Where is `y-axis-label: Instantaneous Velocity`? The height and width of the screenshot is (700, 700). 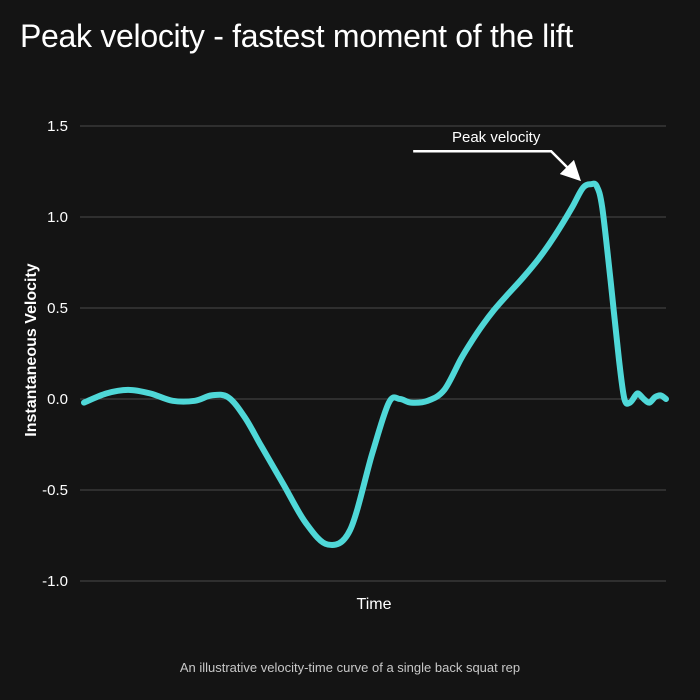
y-axis-label: Instantaneous Velocity is located at coordinates (31, 349).